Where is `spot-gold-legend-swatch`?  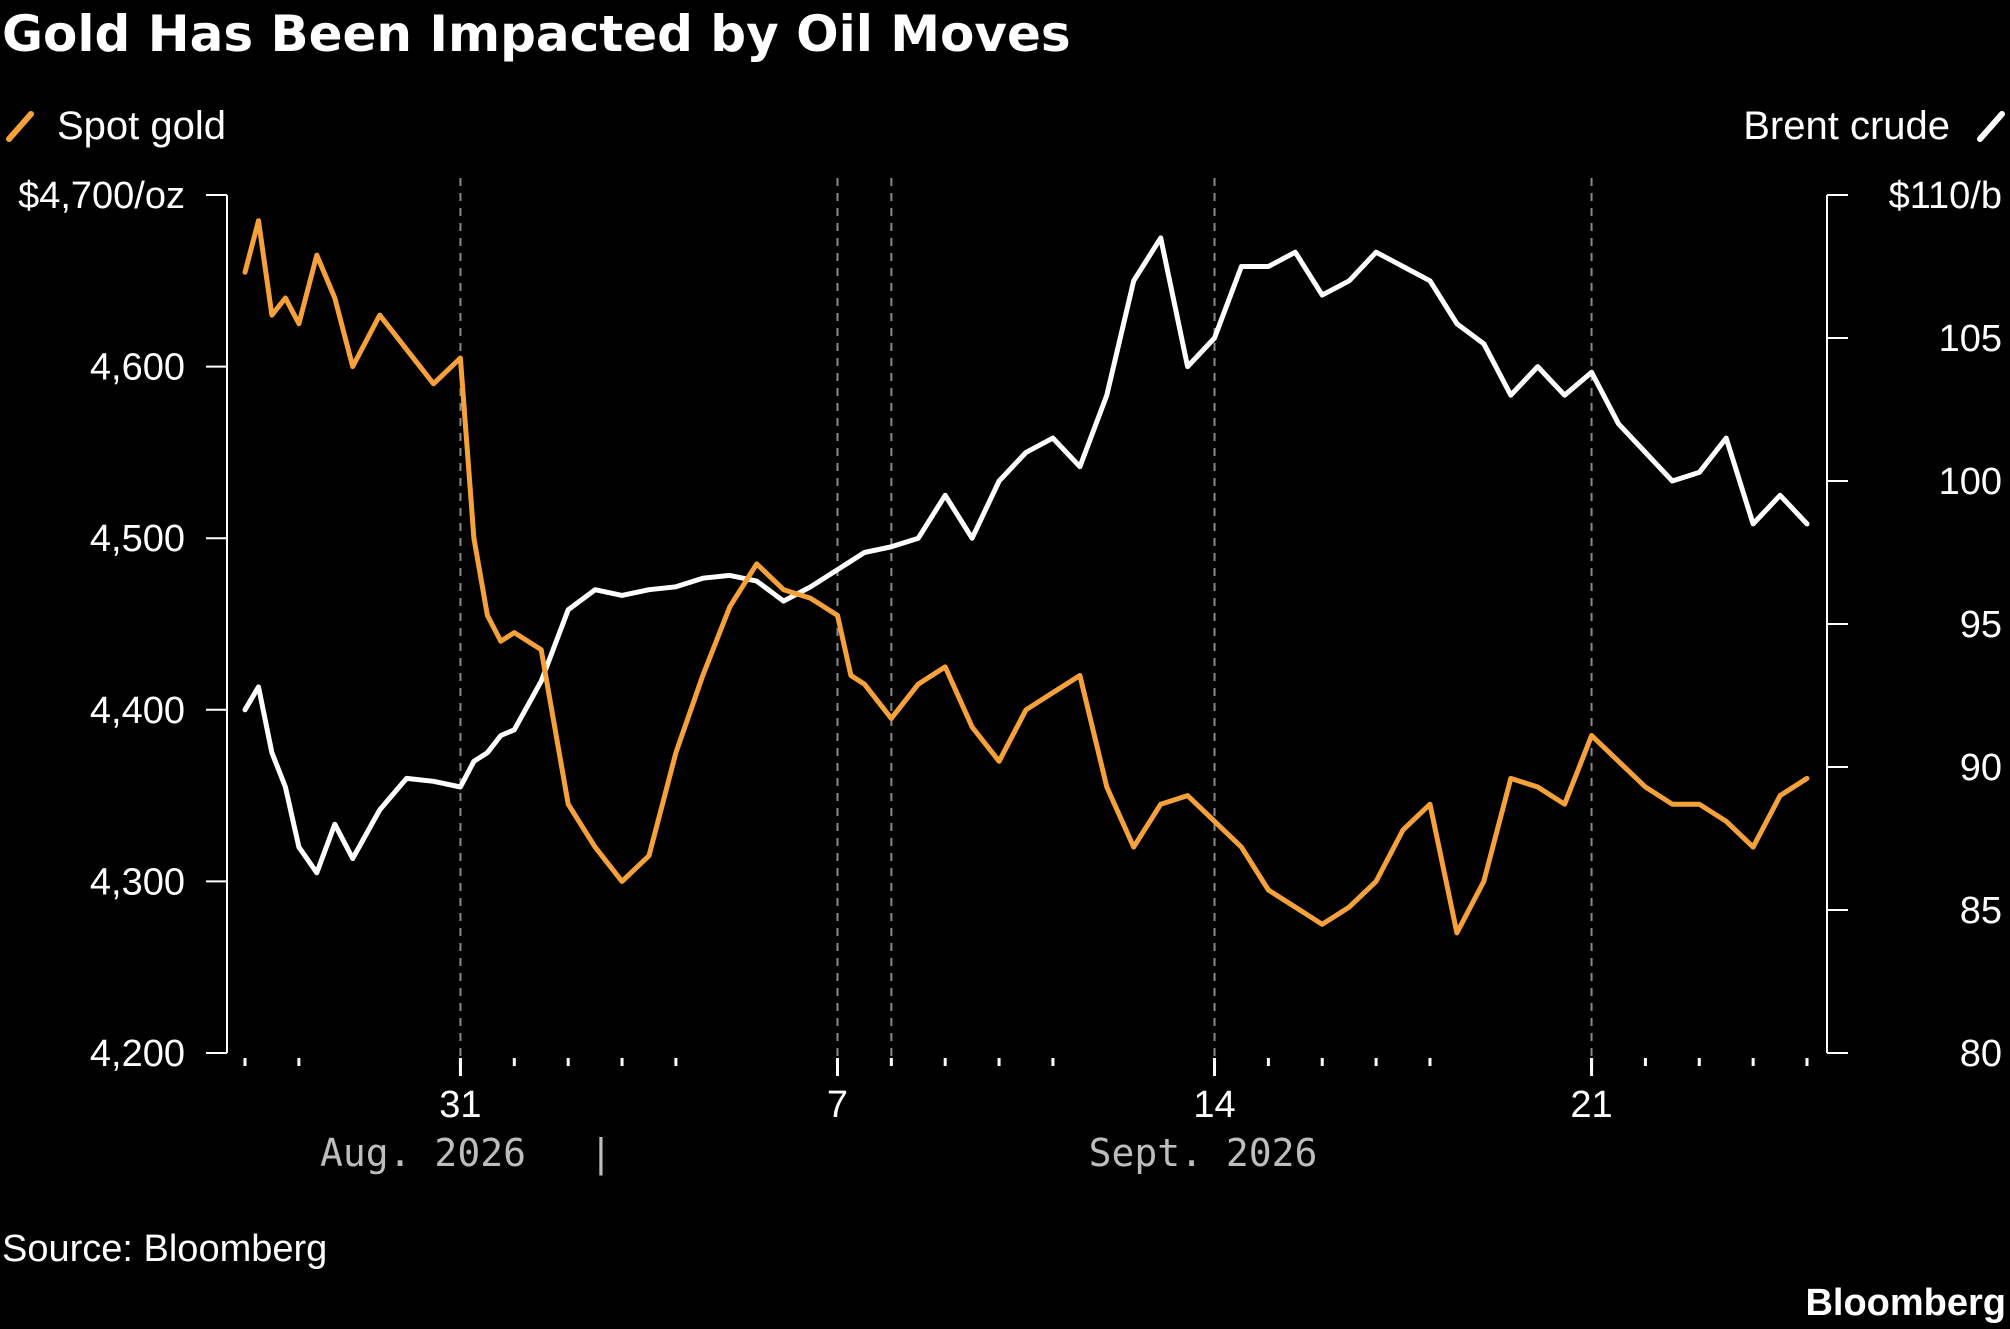
spot-gold-legend-swatch is located at coordinates (20, 126).